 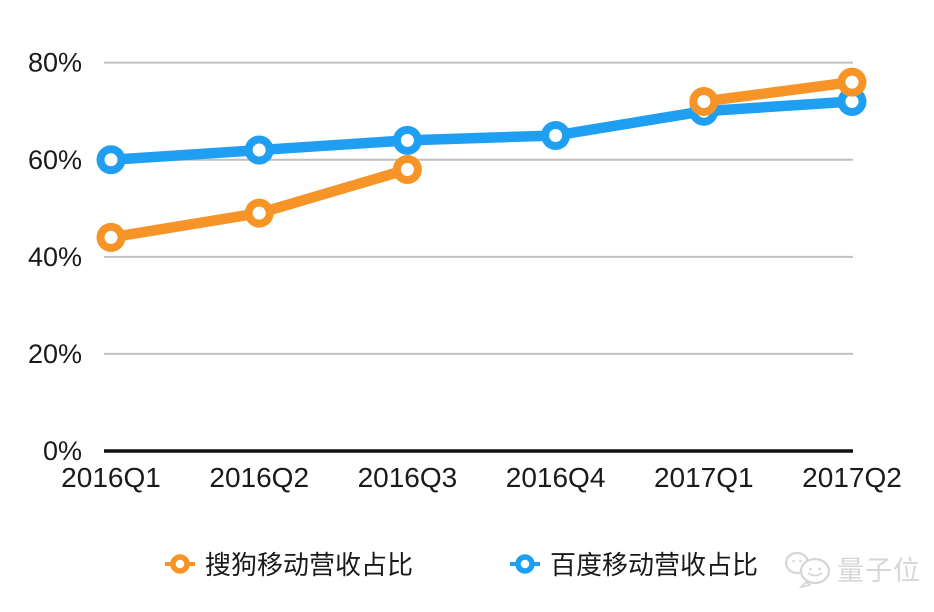 What do you see at coordinates (852, 477) in the screenshot?
I see `x-tick-label: 2017Q2` at bounding box center [852, 477].